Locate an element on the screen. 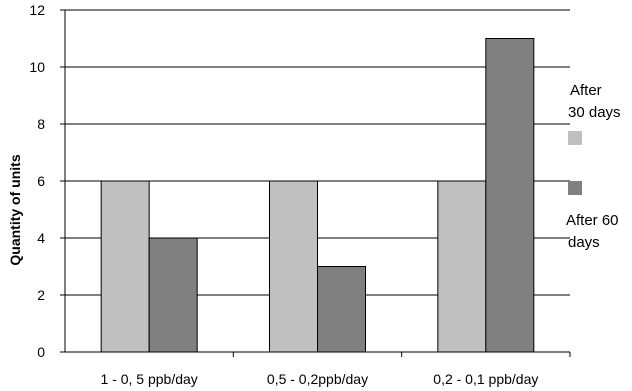 This screenshot has width=632, height=391. y-tick-label: 4 is located at coordinates (41, 238).